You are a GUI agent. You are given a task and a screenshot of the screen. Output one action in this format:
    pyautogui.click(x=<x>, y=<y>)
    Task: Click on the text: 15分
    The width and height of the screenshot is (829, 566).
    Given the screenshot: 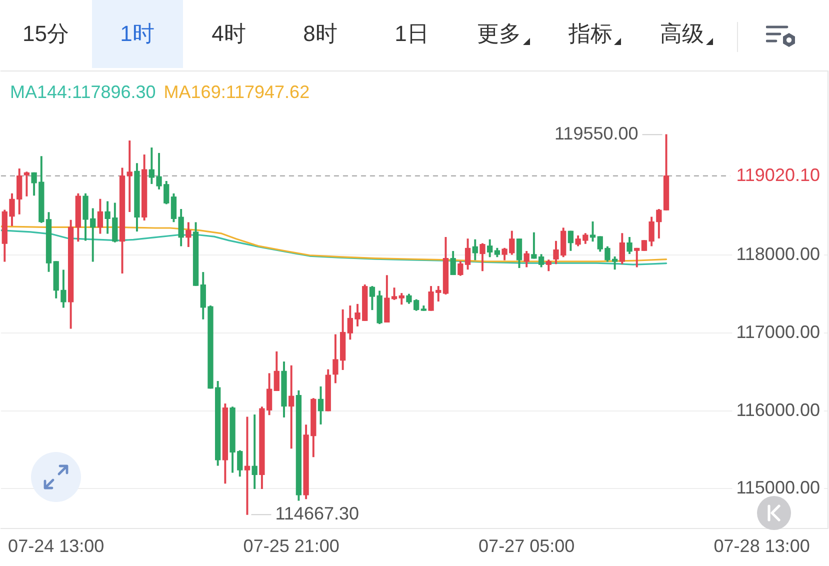 What is the action you would take?
    pyautogui.click(x=45, y=34)
    